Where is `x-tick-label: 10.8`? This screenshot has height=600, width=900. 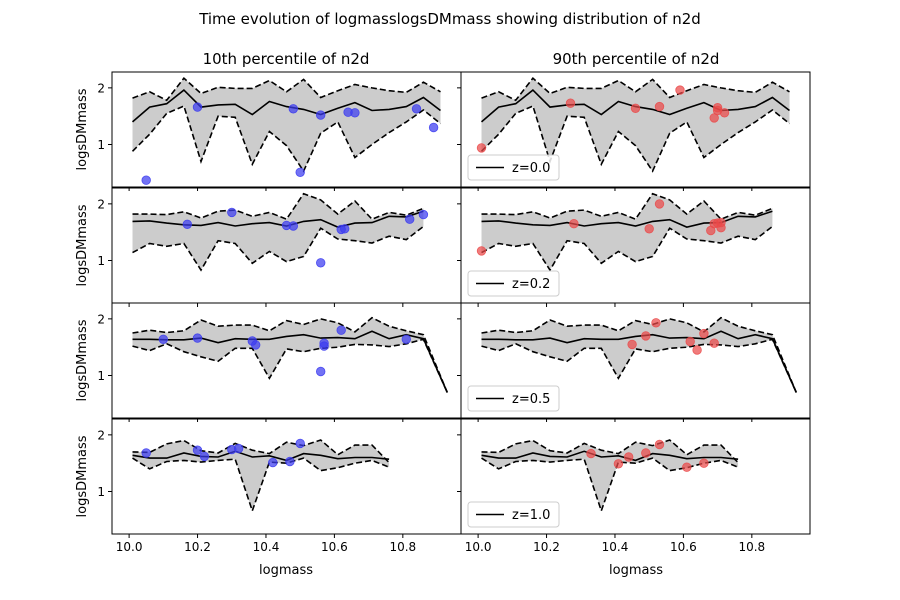 x-tick-label: 10.8 is located at coordinates (751, 547).